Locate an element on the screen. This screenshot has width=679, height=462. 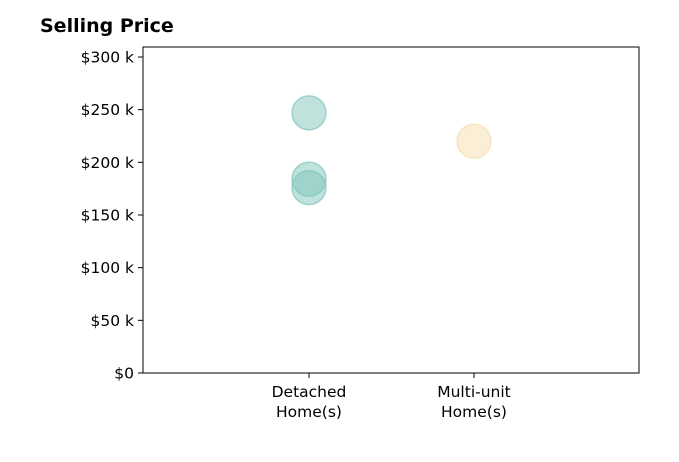
y-axis: $0 $50 k $100 k $150 k $200 k $250 k $300 k is located at coordinates (112, 216).